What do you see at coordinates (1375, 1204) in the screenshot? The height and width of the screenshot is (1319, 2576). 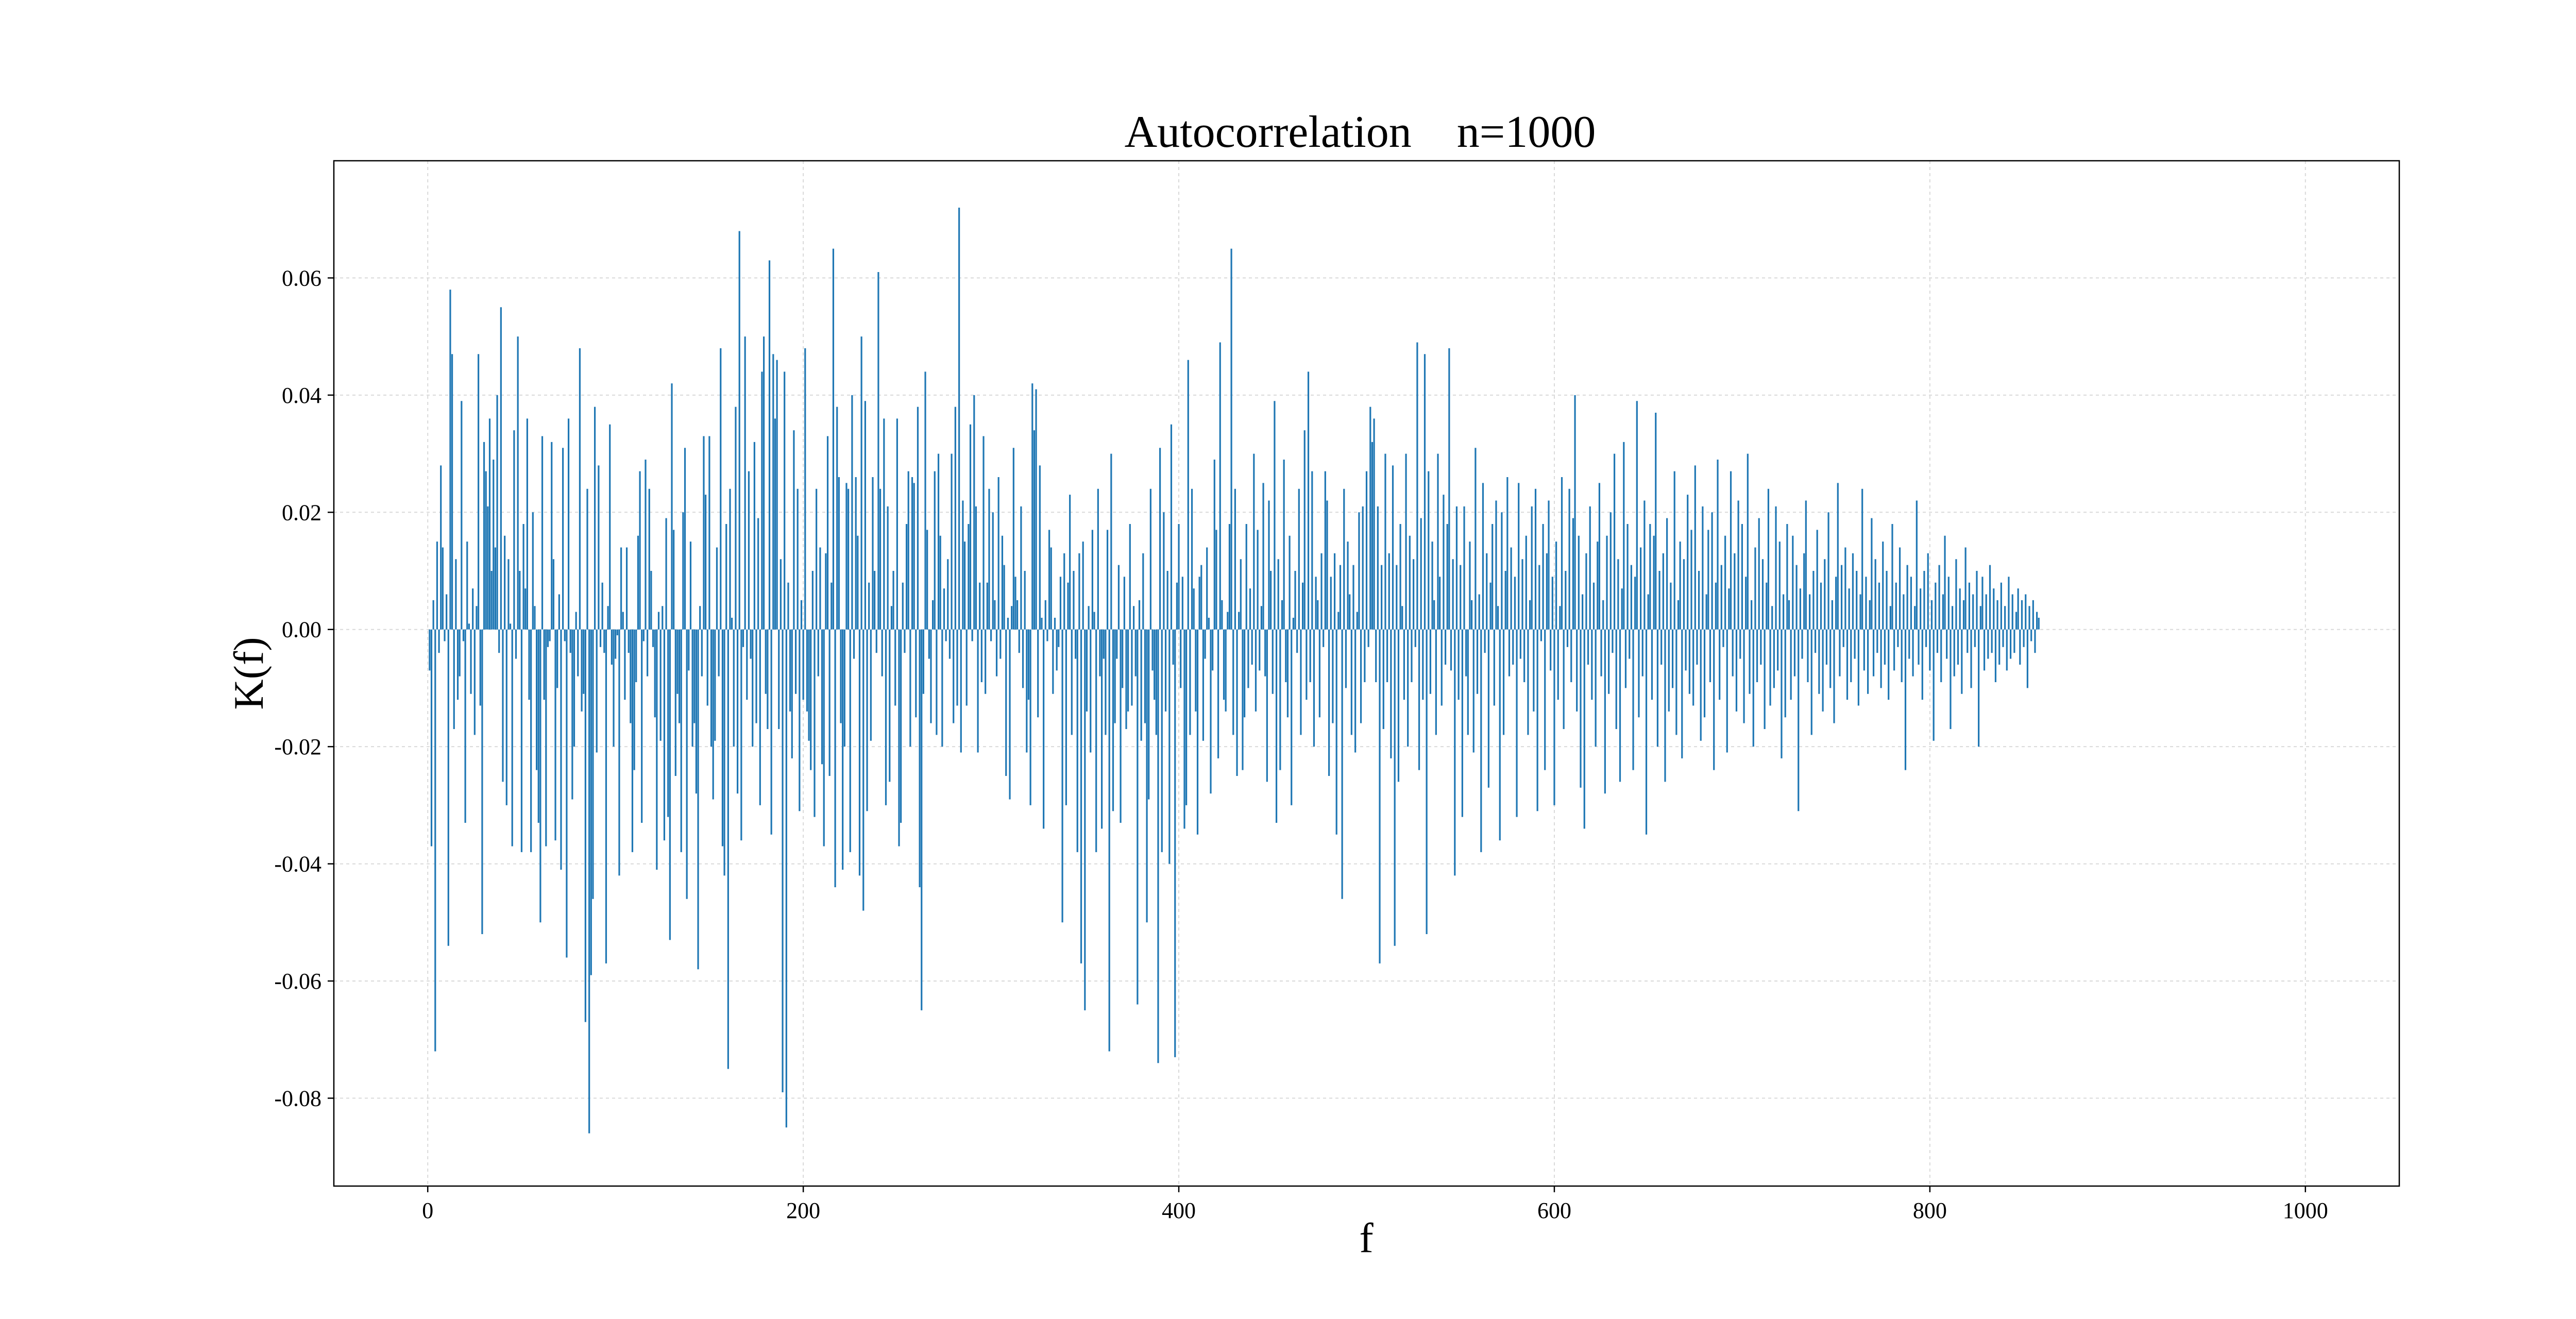 I see `x-axis-ticks: 0 200 400 600 800 1000` at bounding box center [1375, 1204].